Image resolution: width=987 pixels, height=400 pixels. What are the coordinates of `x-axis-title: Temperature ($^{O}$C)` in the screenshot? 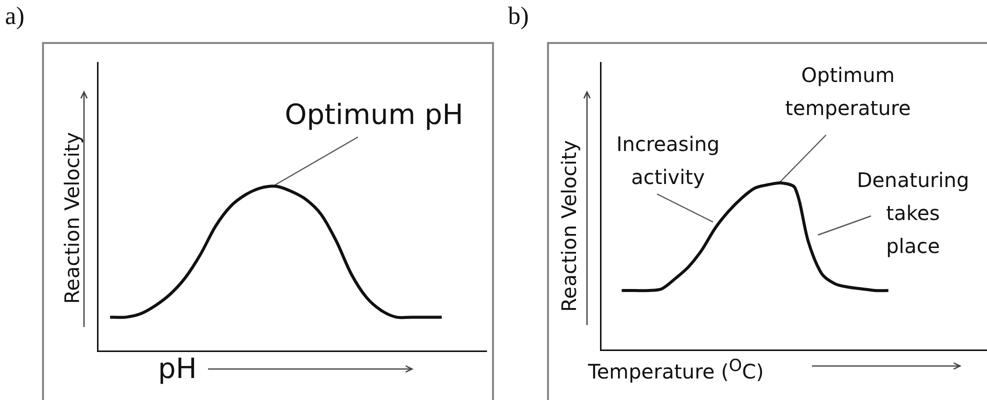 It's located at (676, 370).